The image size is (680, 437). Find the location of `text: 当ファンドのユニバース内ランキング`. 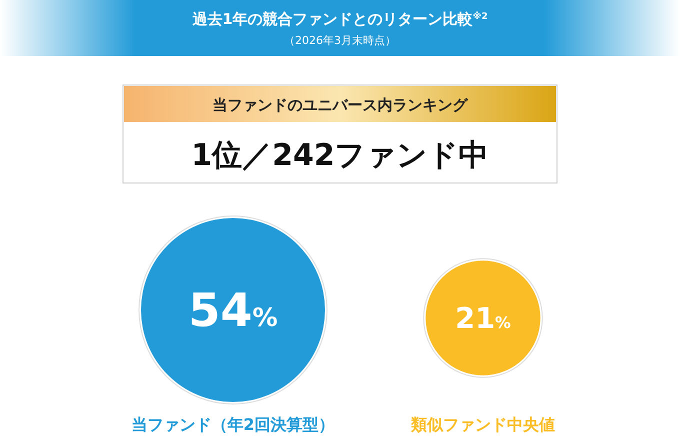

text: 当ファンドのユニバース内ランキング is located at coordinates (340, 105).